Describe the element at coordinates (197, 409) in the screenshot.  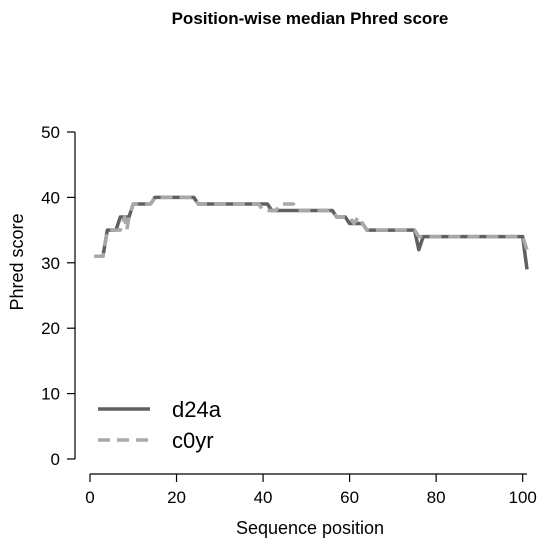
I see `legend-label-d24a: d24a` at that location.